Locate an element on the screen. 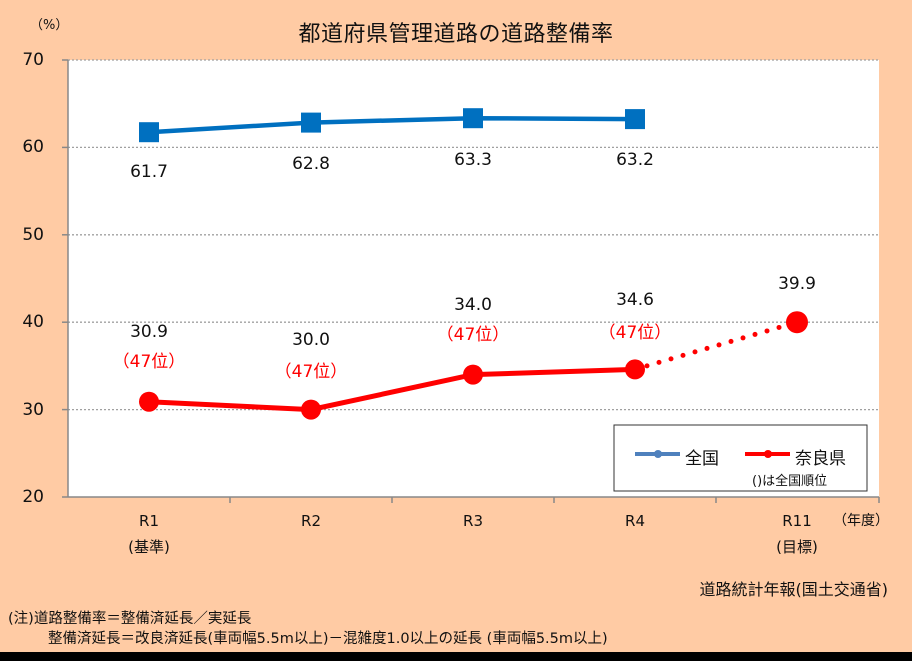  y-tick-20: 20 is located at coordinates (33, 497).